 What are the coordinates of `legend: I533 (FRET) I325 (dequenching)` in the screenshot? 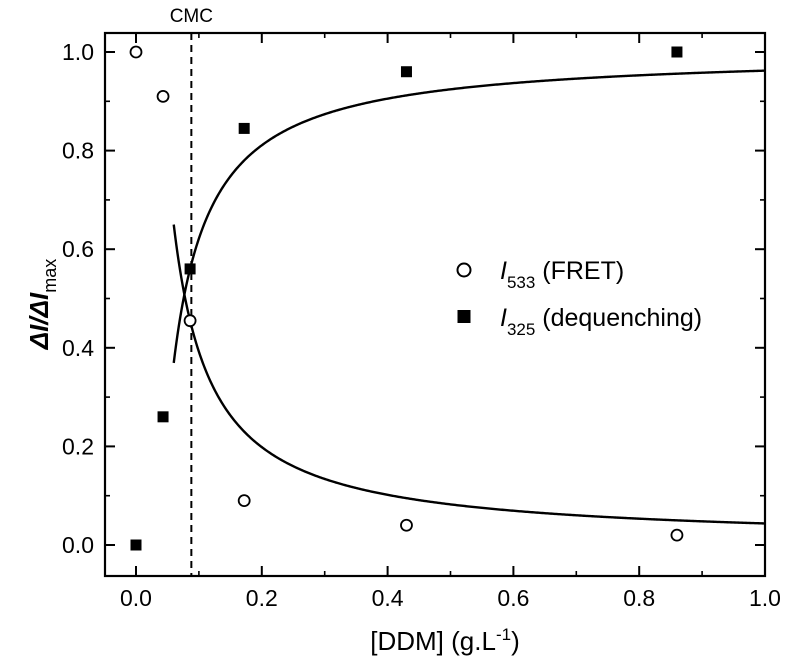 It's located at (579, 298).